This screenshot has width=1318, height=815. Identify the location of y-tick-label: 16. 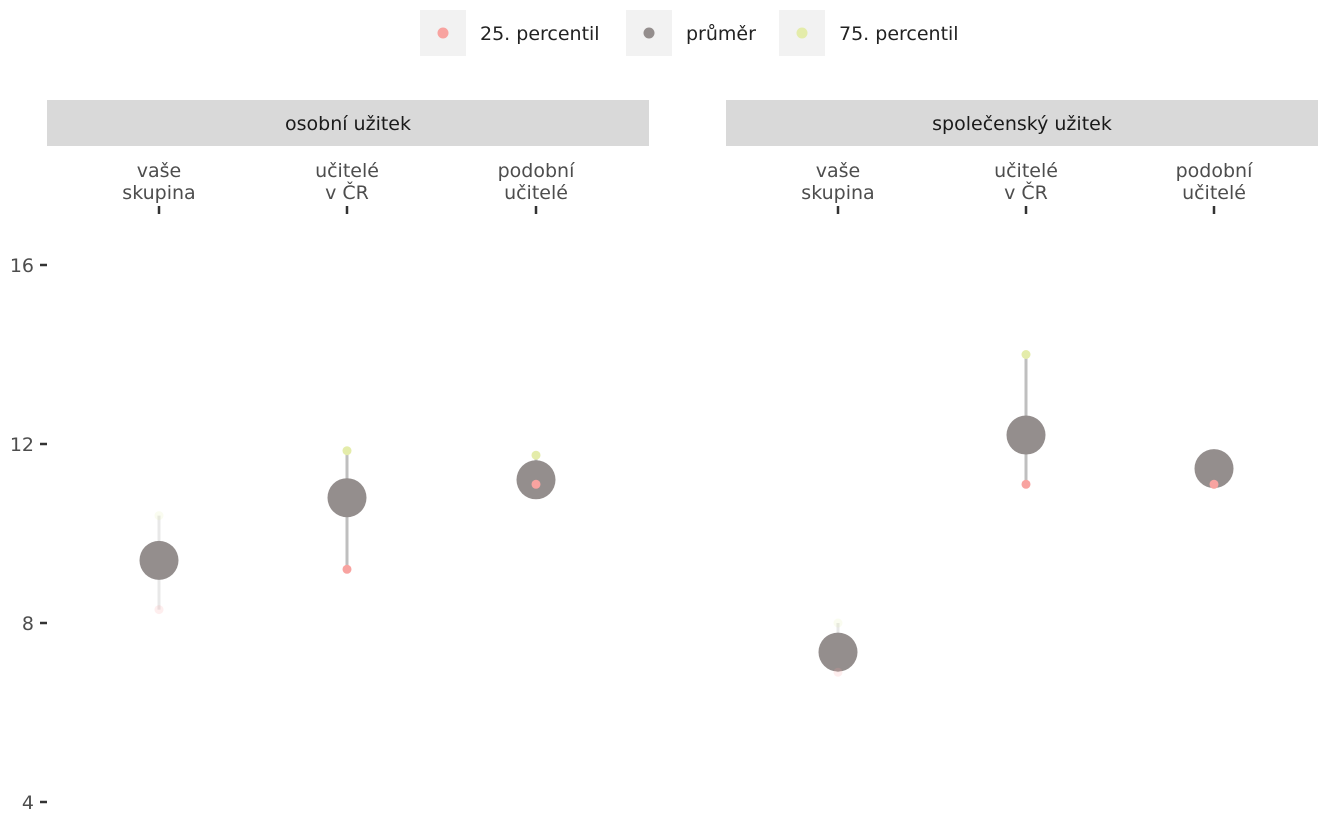
(22, 266).